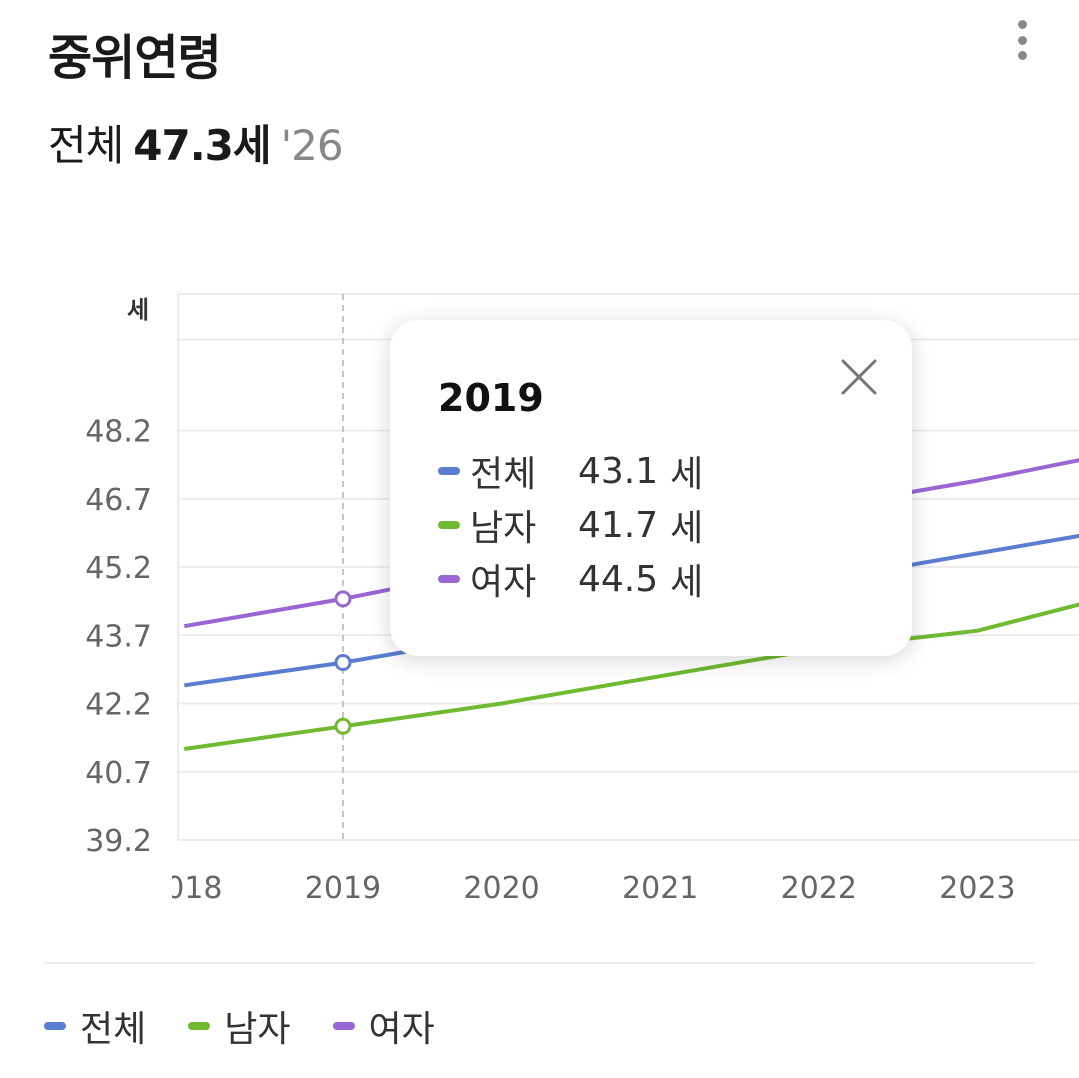 The height and width of the screenshot is (1078, 1079). I want to click on tooltip-year: 2019, so click(491, 398).